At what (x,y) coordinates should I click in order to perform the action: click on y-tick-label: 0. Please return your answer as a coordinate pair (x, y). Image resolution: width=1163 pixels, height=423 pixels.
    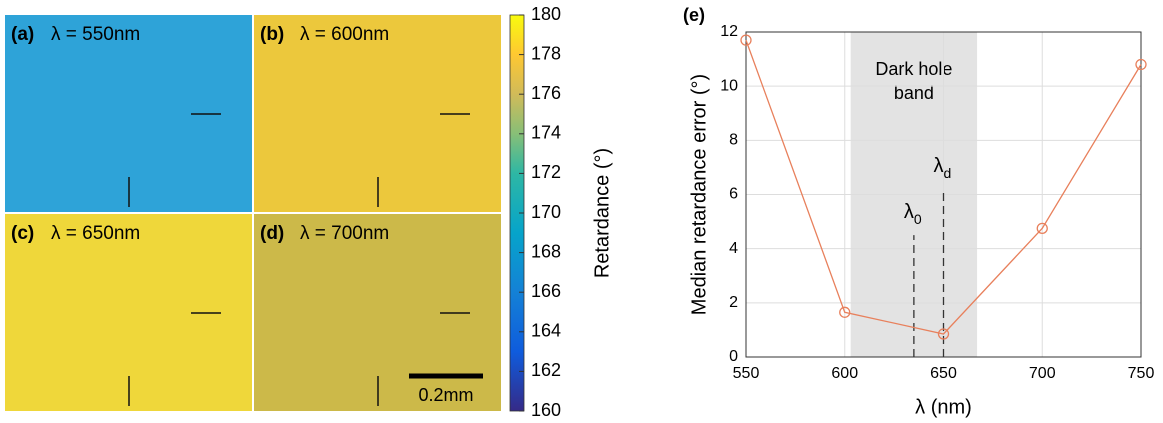
    Looking at the image, I should click on (733, 356).